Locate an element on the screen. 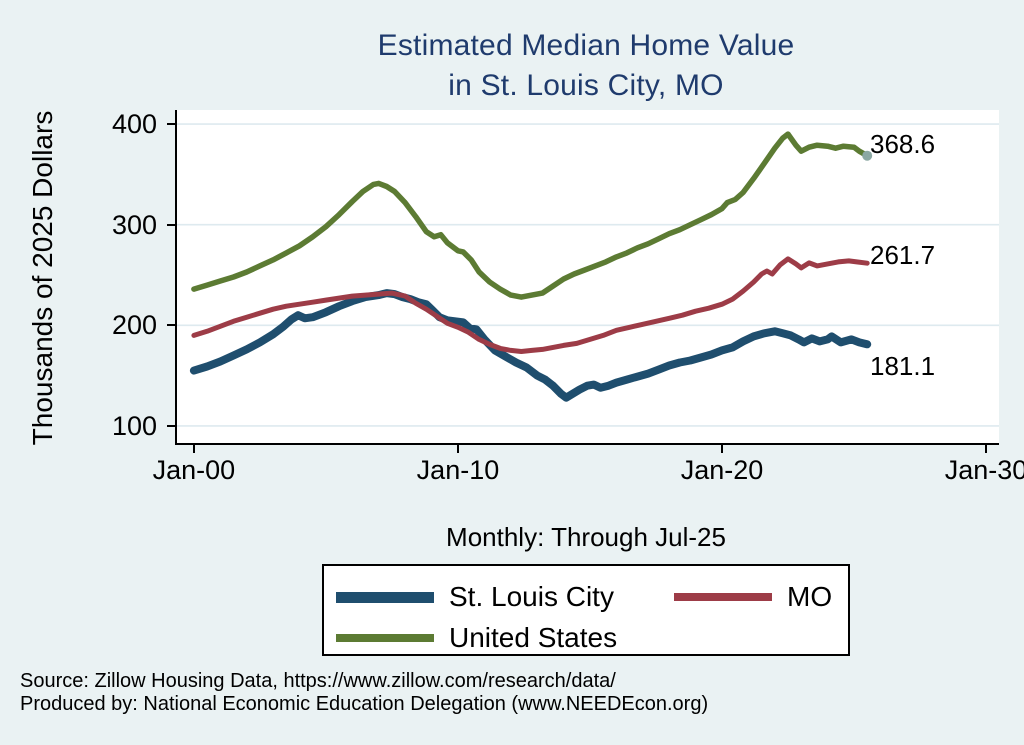 This screenshot has height=745, width=1024. x-axis-subtitle: Monthly: Through Jul-25 is located at coordinates (586, 537).